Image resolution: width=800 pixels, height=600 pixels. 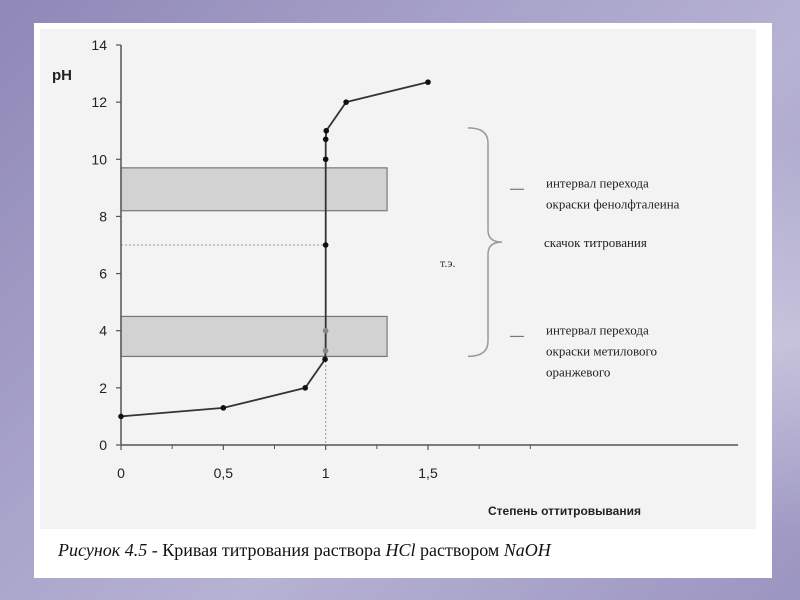 What do you see at coordinates (448, 263) in the screenshot?
I see `equivalence-label: т.э.` at bounding box center [448, 263].